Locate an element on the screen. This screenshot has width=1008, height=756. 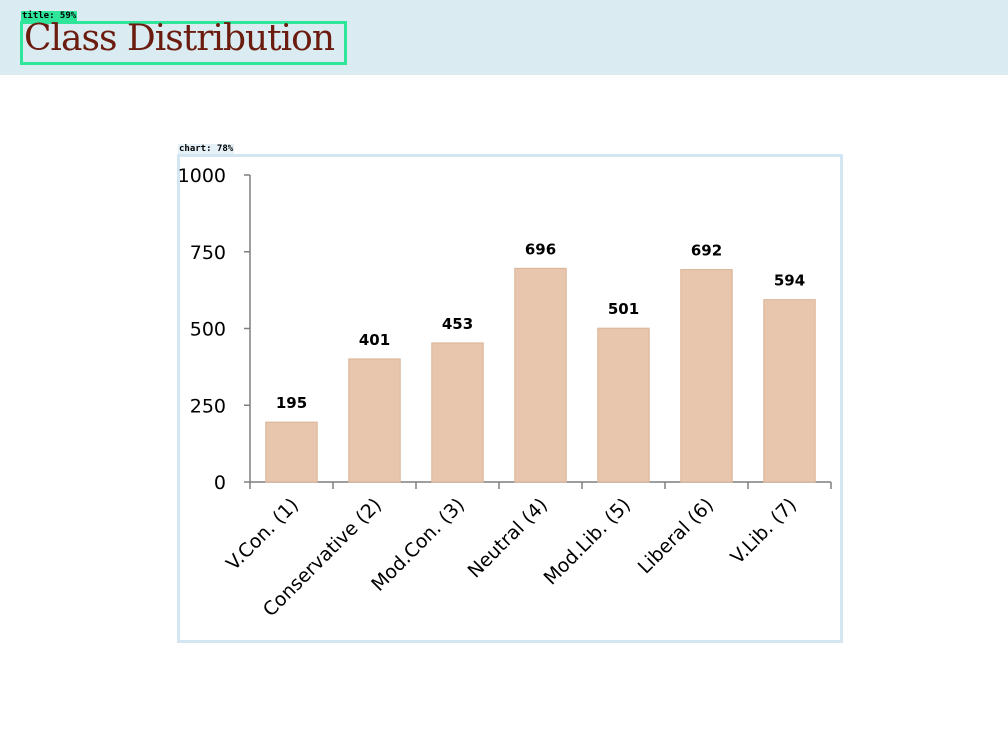
data-label: 696 is located at coordinates (540, 249).